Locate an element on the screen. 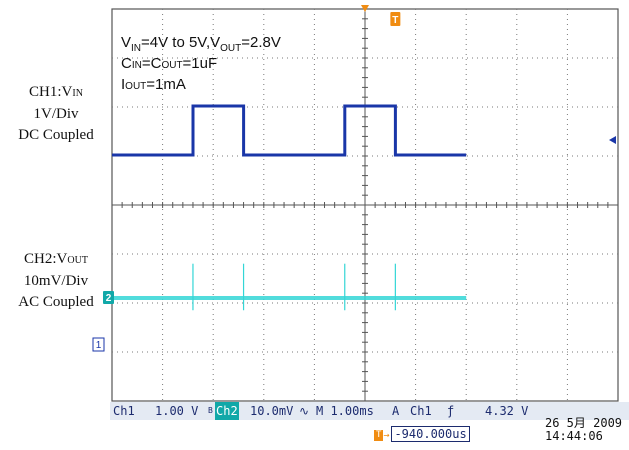 Image resolution: width=629 pixels, height=450 pixels. ch1-label-sub: IN is located at coordinates (77, 93).